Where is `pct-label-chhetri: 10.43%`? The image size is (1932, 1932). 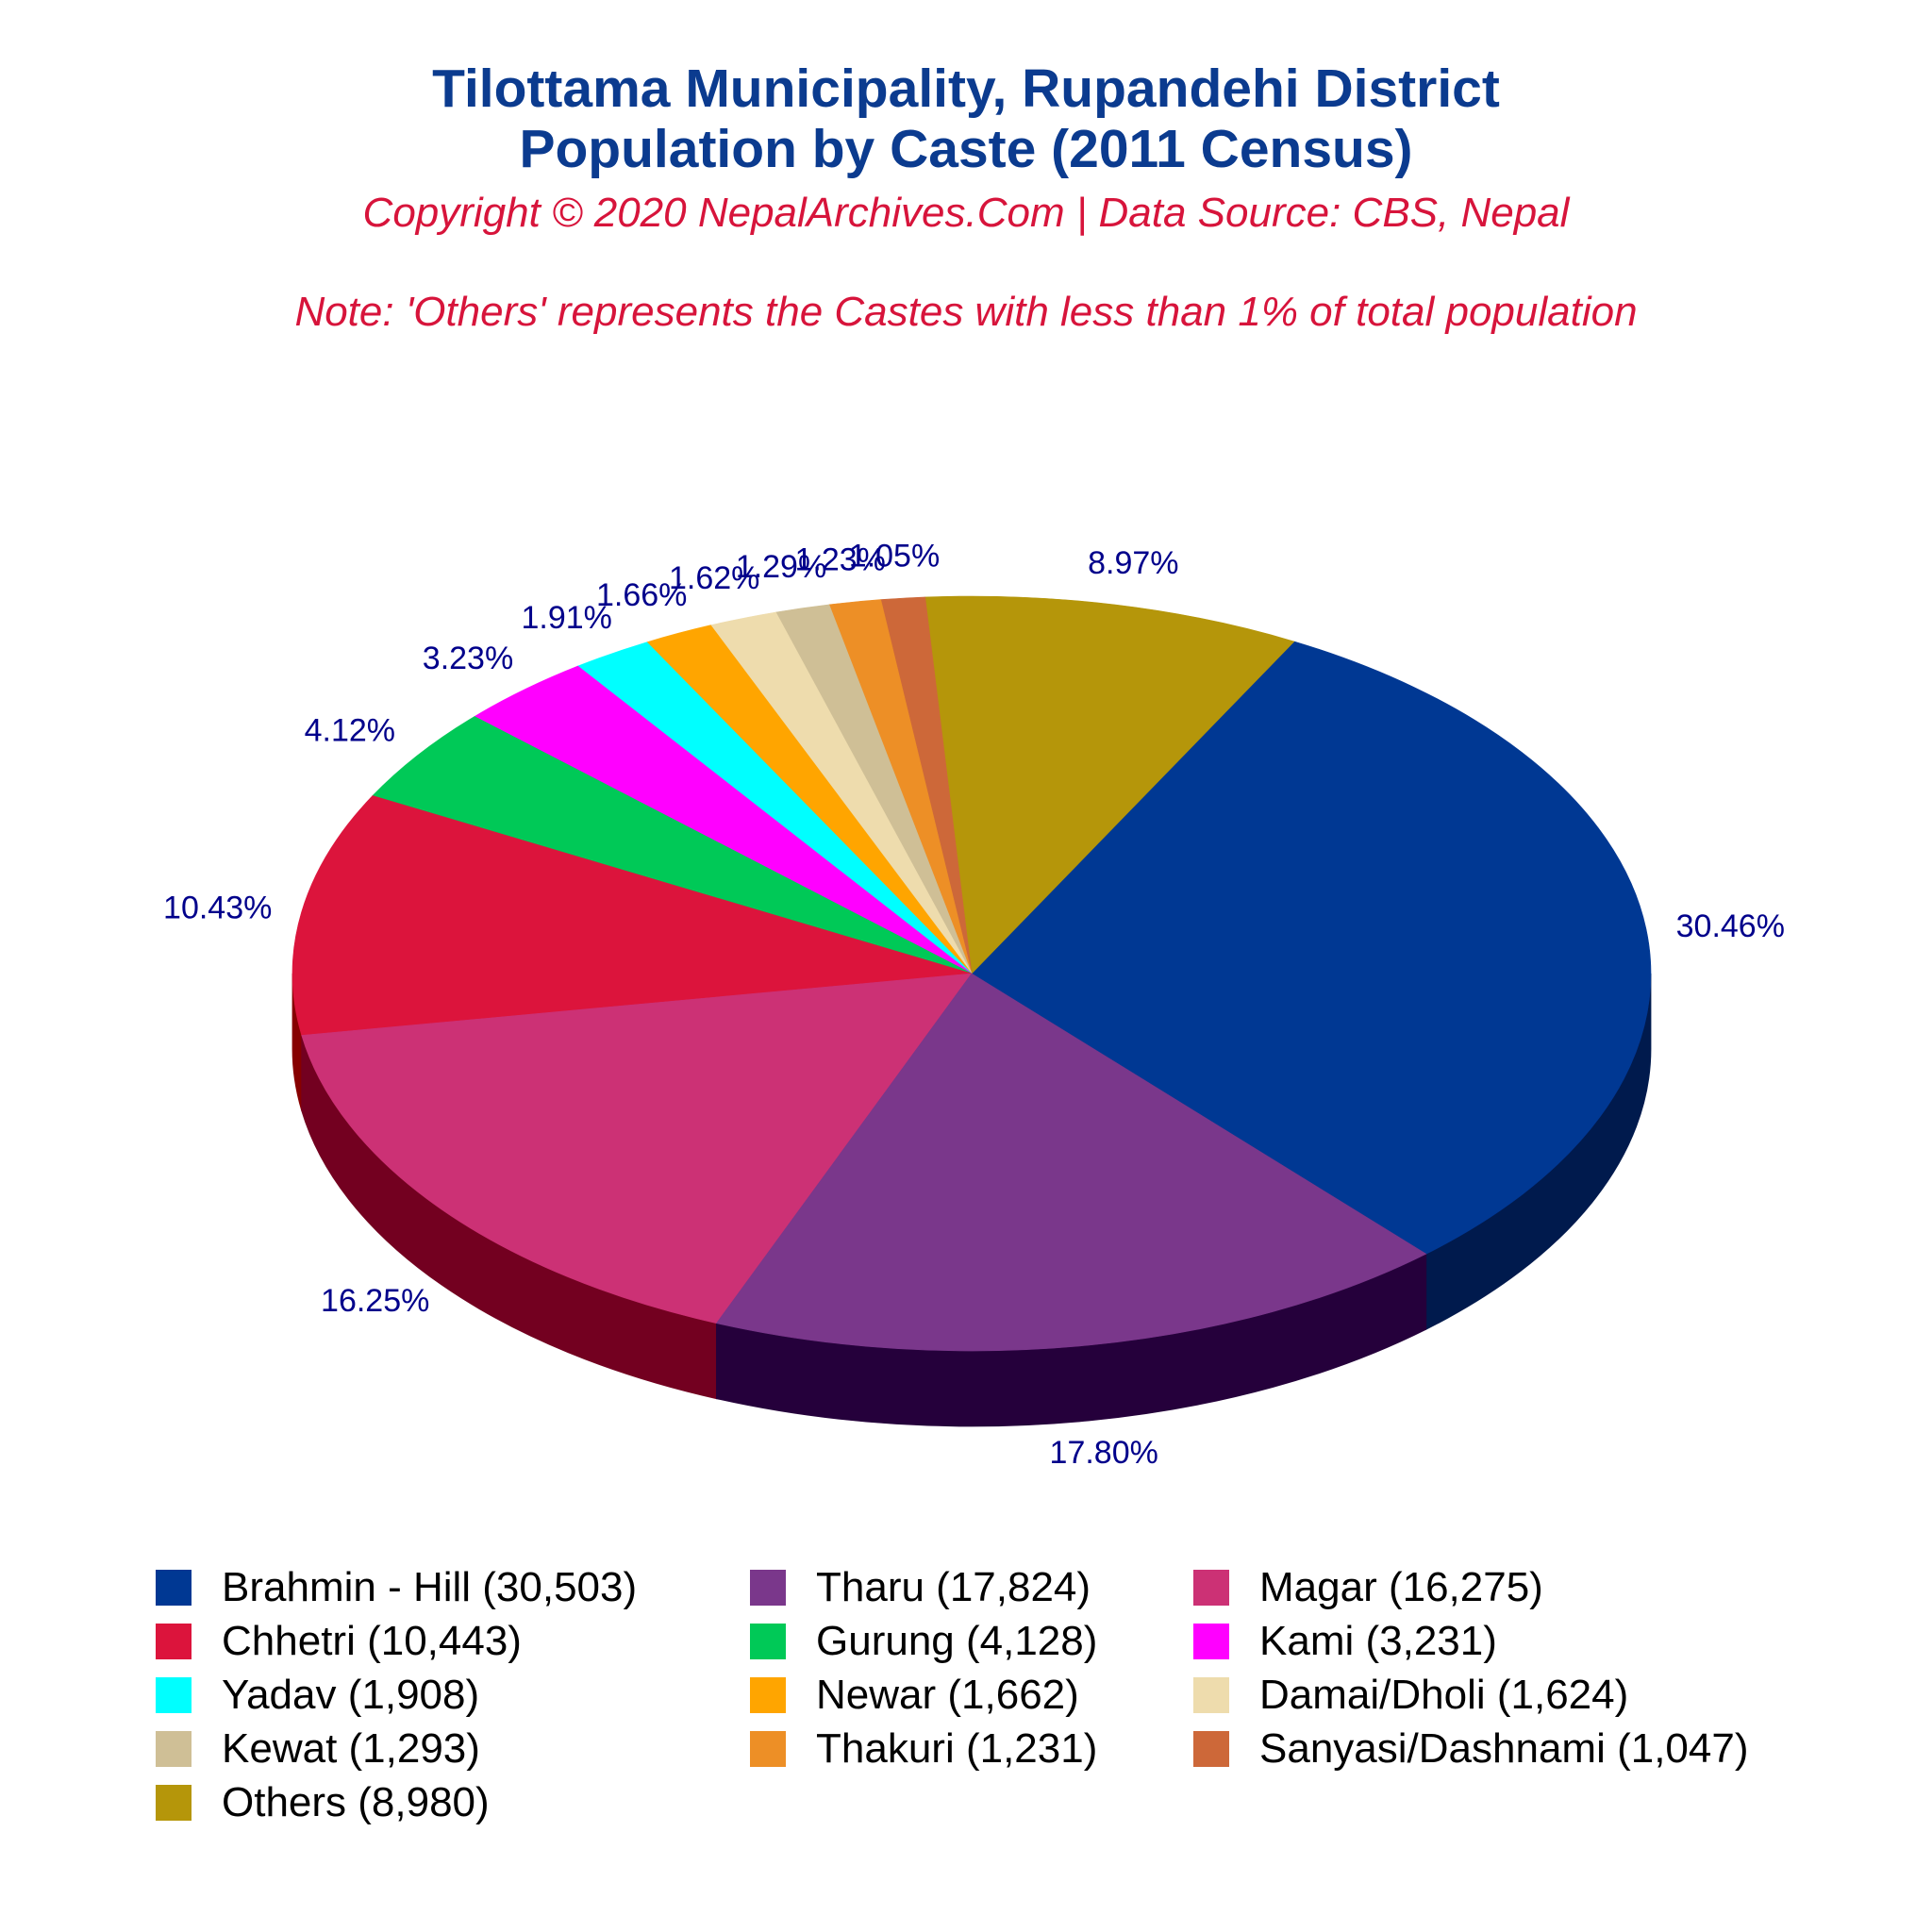
pct-label-chhetri: 10.43% is located at coordinates (217, 908).